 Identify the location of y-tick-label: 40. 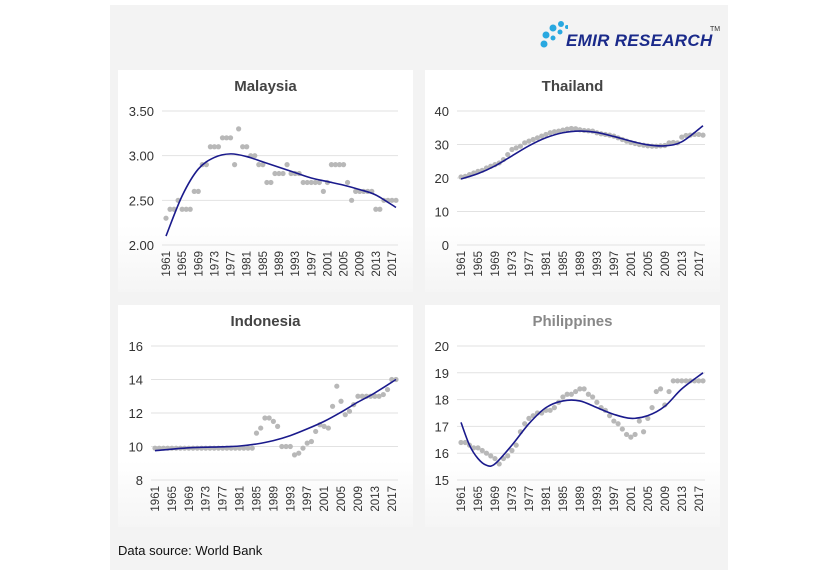
(442, 111).